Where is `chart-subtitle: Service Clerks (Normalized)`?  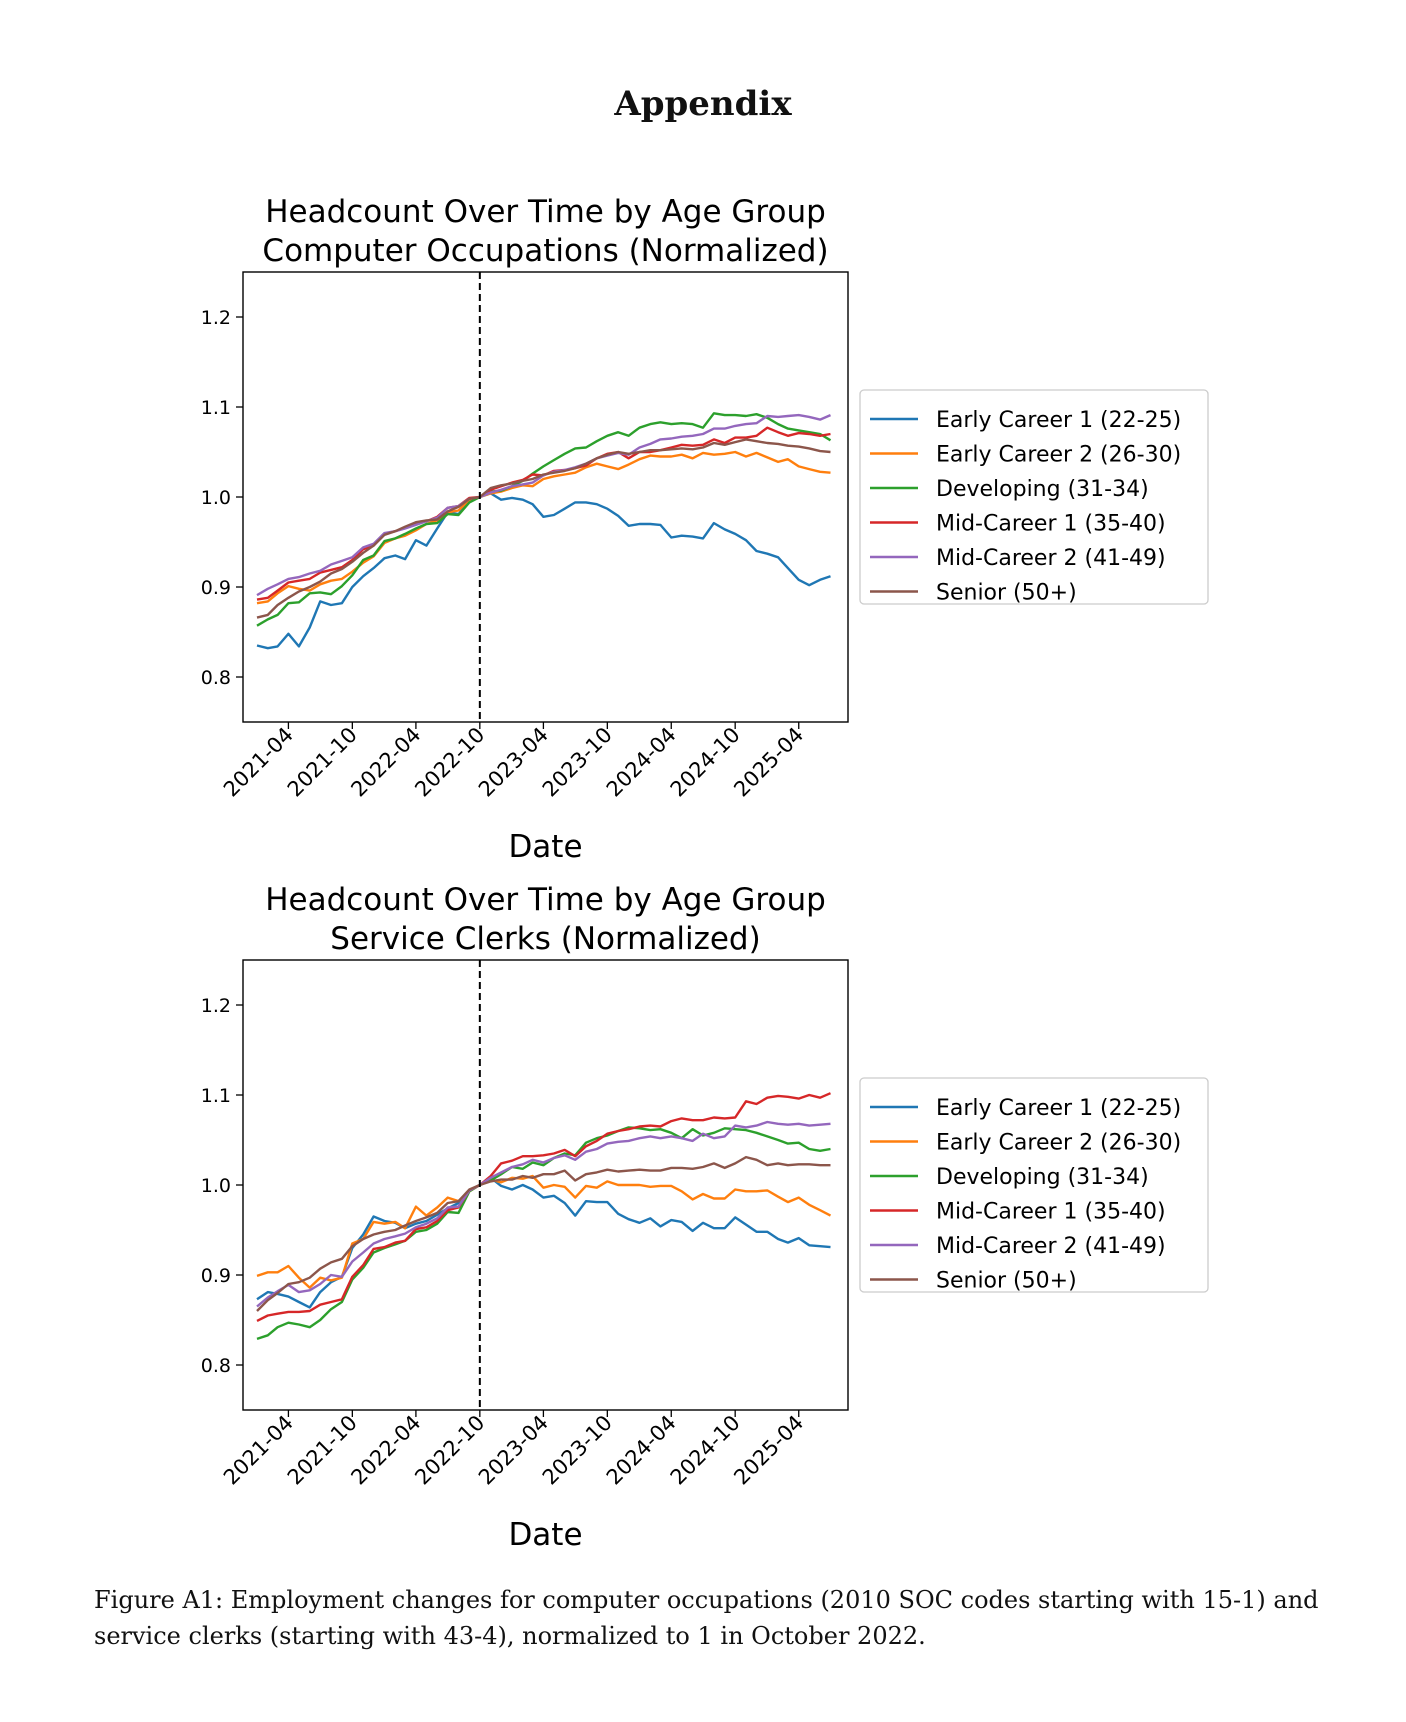 chart-subtitle: Service Clerks (Normalized) is located at coordinates (545, 939).